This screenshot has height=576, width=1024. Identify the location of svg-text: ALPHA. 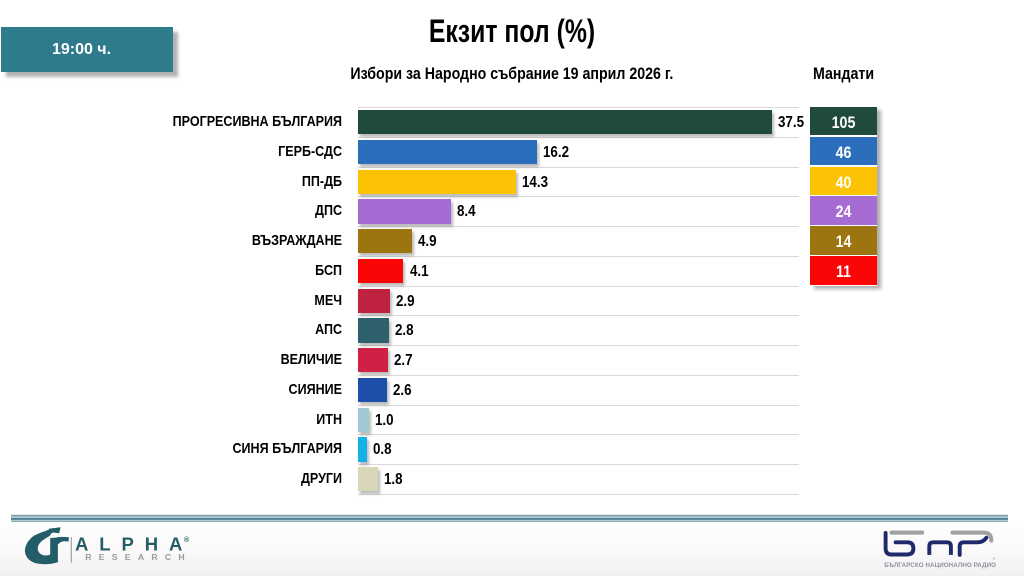
(134, 543).